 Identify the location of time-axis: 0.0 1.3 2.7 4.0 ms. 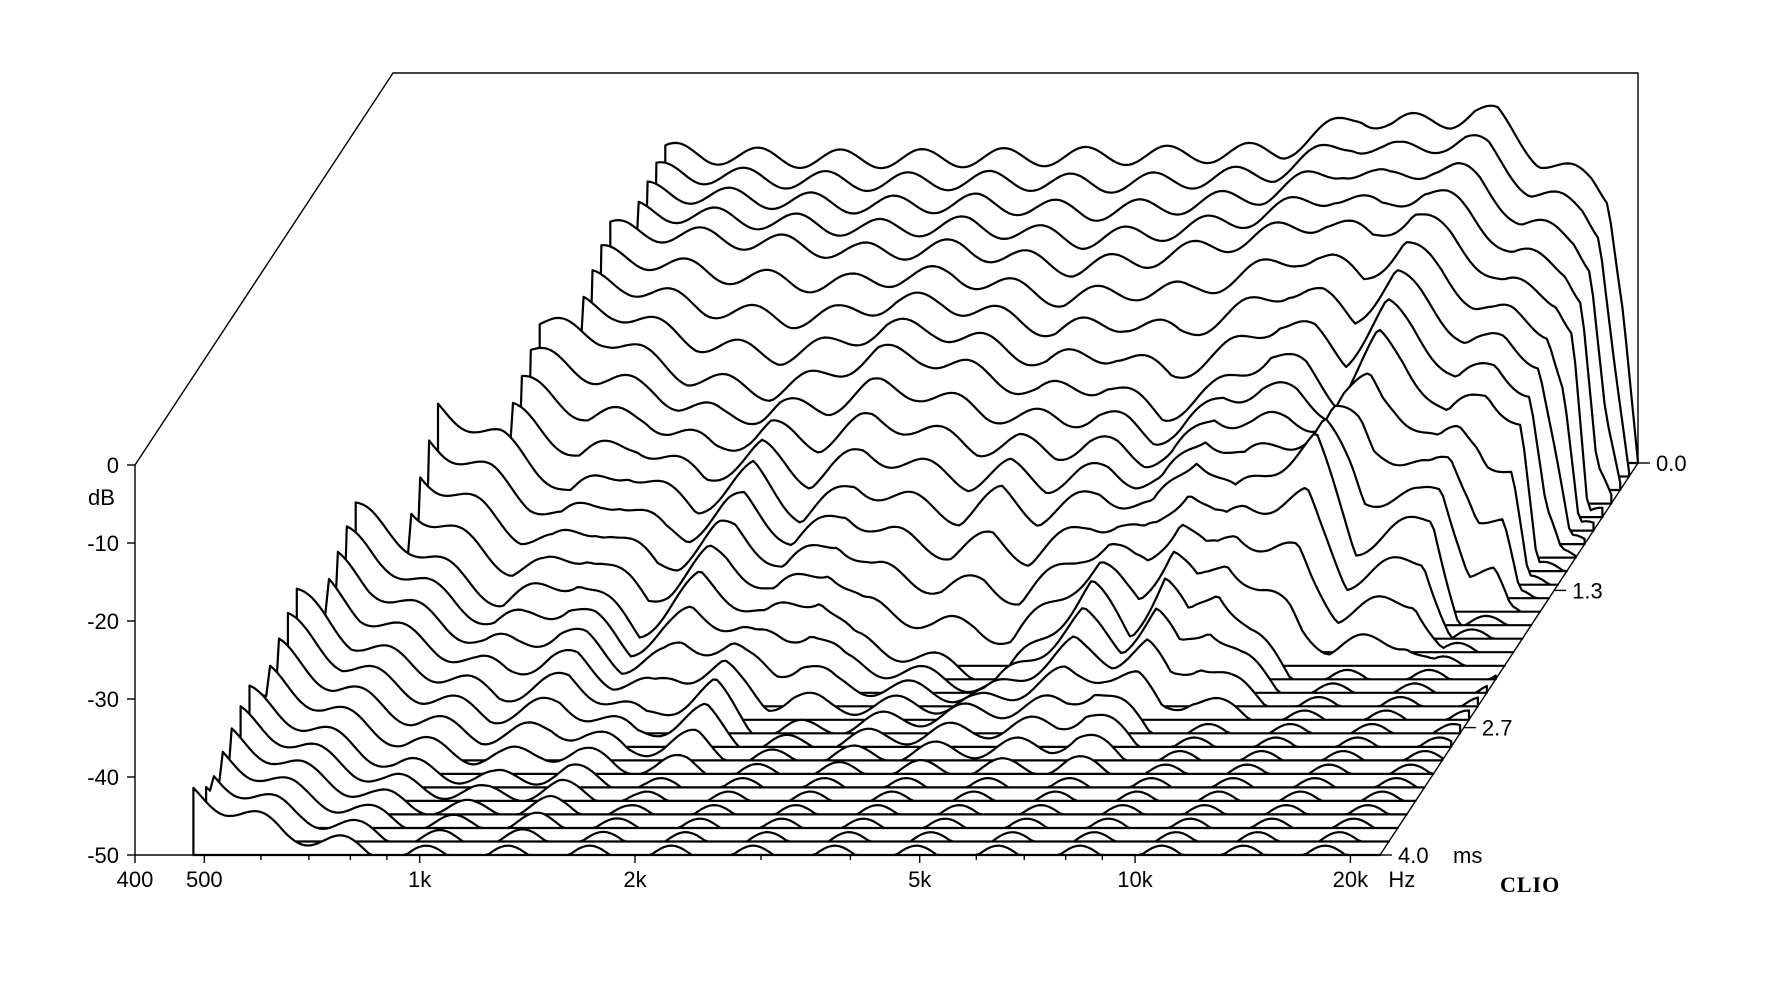
(1533, 659).